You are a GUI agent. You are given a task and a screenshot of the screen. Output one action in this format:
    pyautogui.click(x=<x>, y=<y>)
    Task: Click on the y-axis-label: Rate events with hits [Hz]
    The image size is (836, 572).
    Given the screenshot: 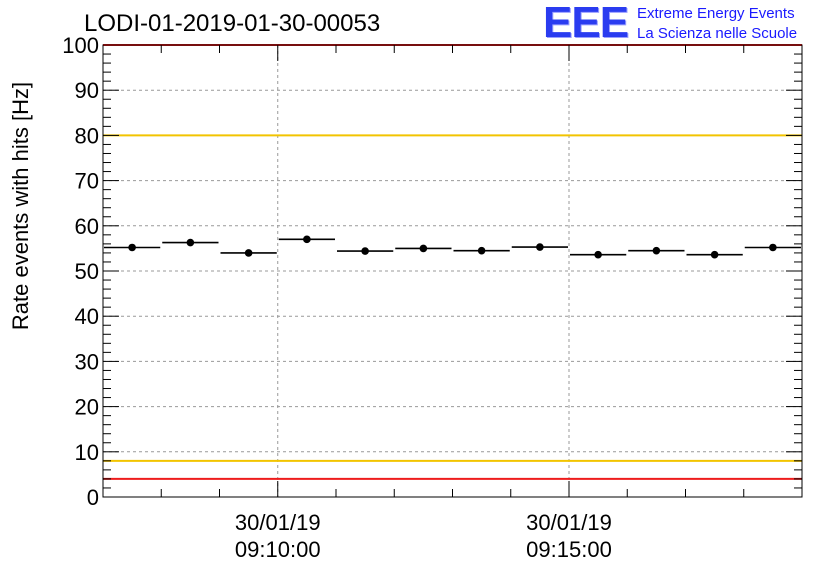 What is the action you would take?
    pyautogui.click(x=20, y=206)
    